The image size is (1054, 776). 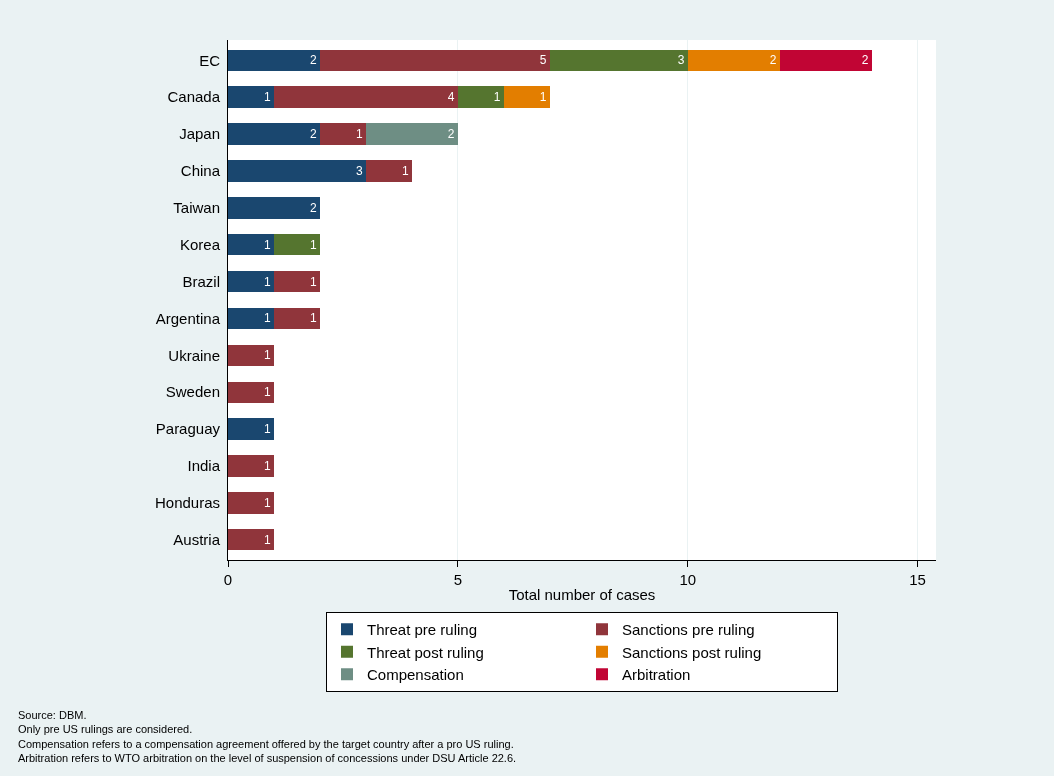 I want to click on legend-label: Threat pre ruling, so click(x=422, y=630).